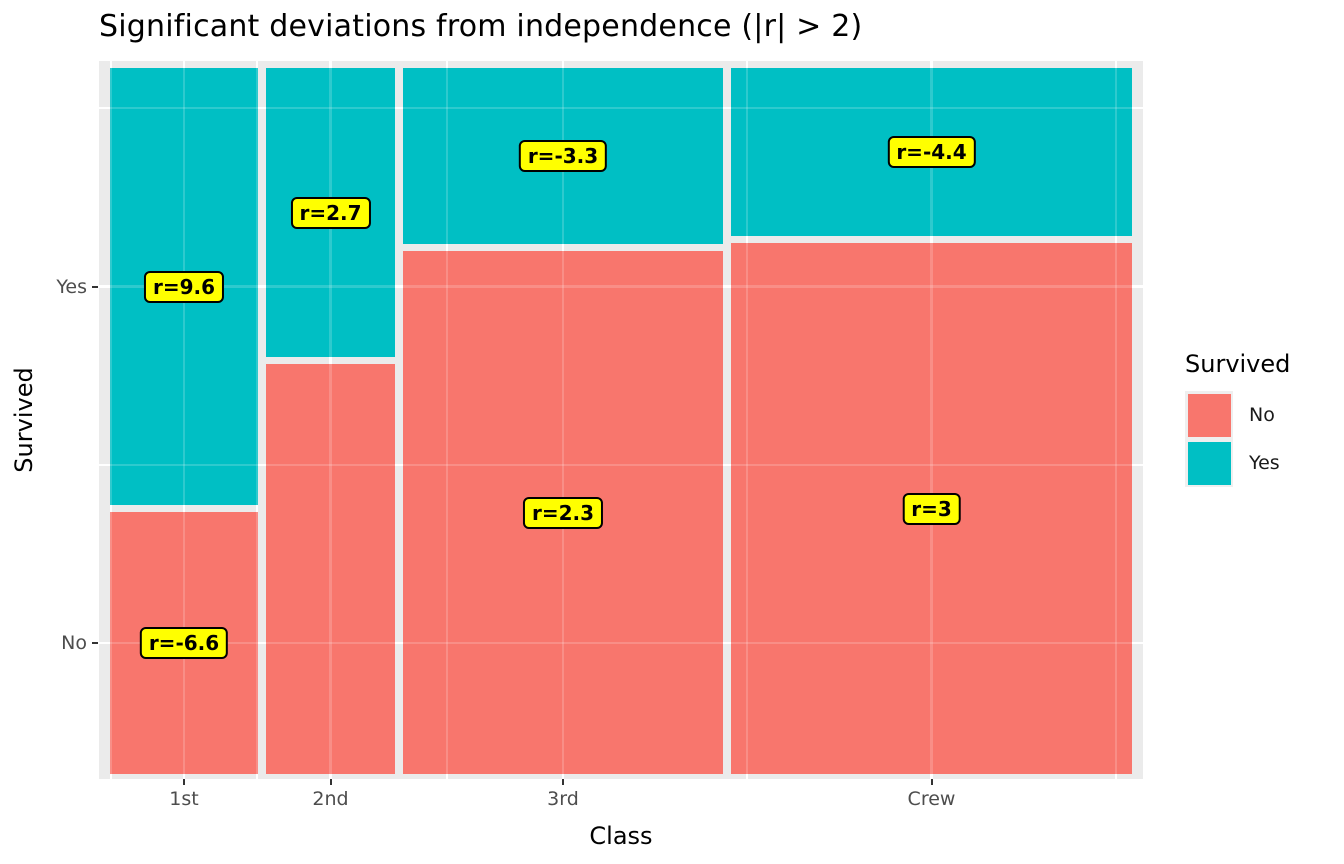 This screenshot has height=864, width=1344. Describe the element at coordinates (931, 508) in the screenshot. I see `residual-label: r=3` at that location.